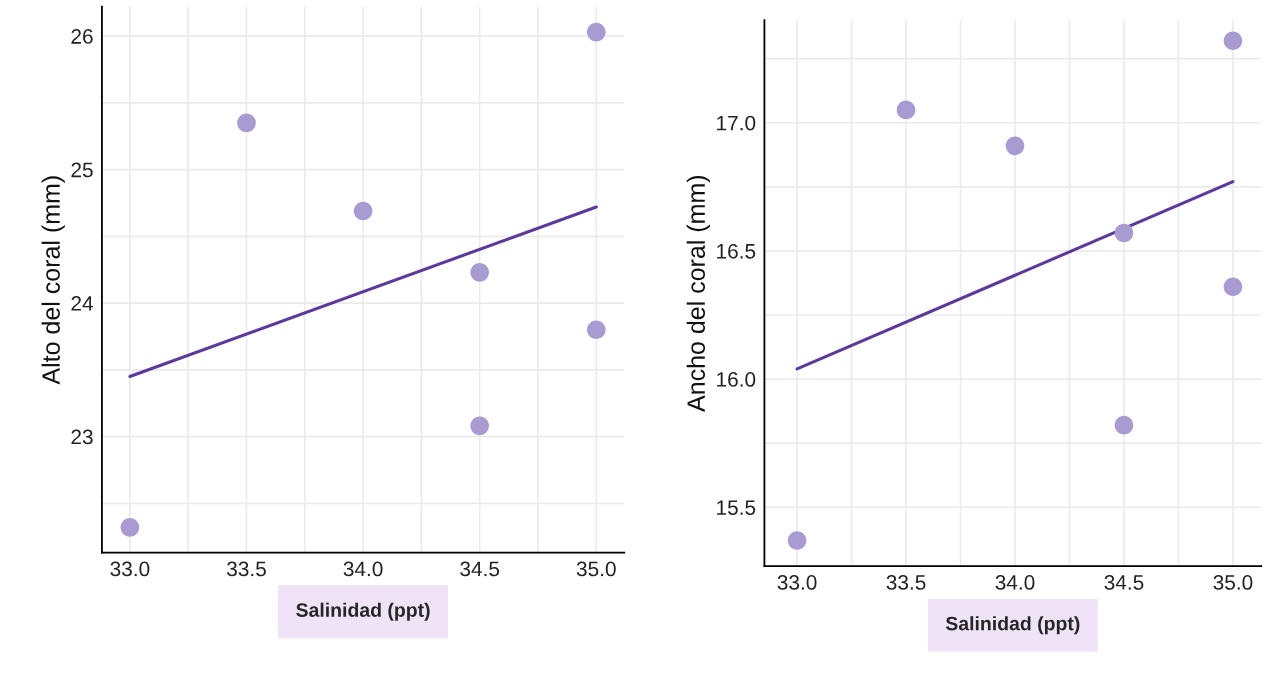  Describe the element at coordinates (736, 379) in the screenshot. I see `y-tick-label: 16.0` at that location.